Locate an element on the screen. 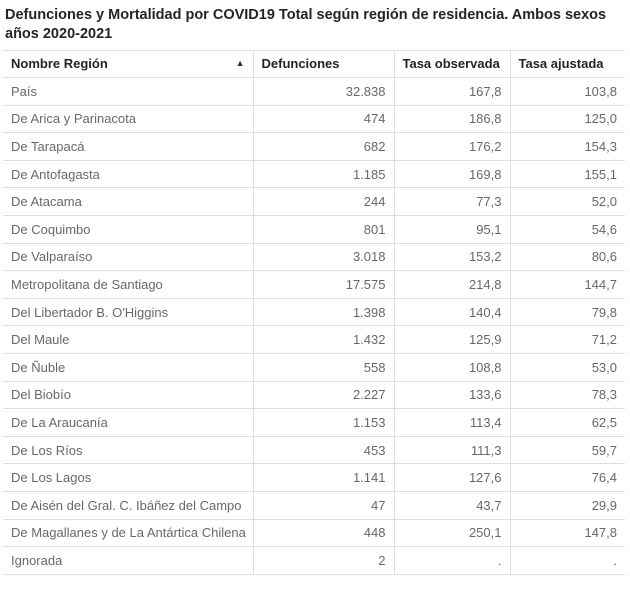  cell-defunciones: 1.185 is located at coordinates (323, 174).